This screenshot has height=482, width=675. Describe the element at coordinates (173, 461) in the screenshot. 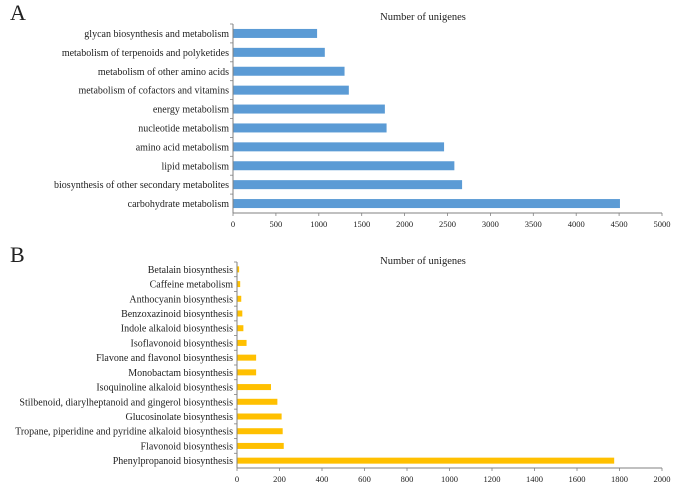

I see `category-label: Phenylpropanoid biosynthesis` at that location.